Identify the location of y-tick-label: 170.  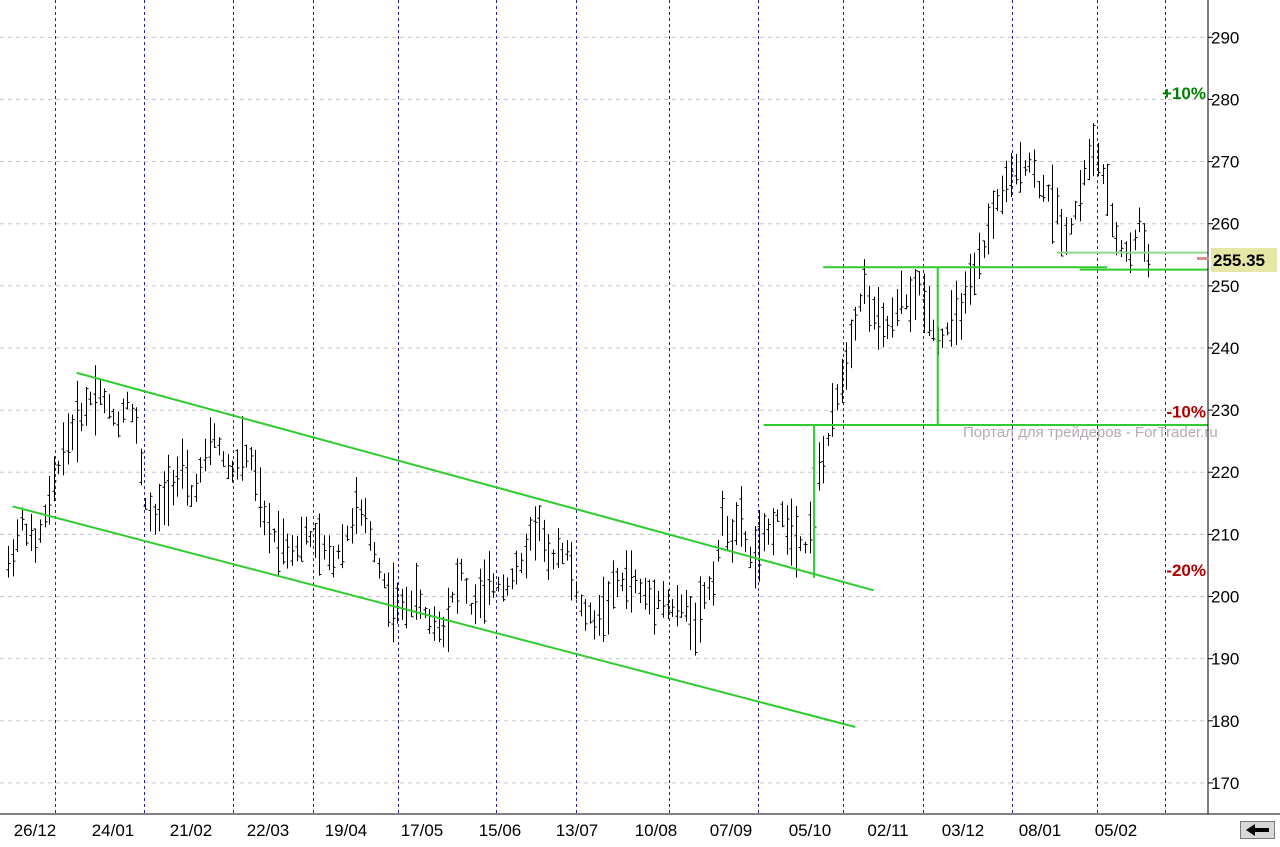
(1225, 783).